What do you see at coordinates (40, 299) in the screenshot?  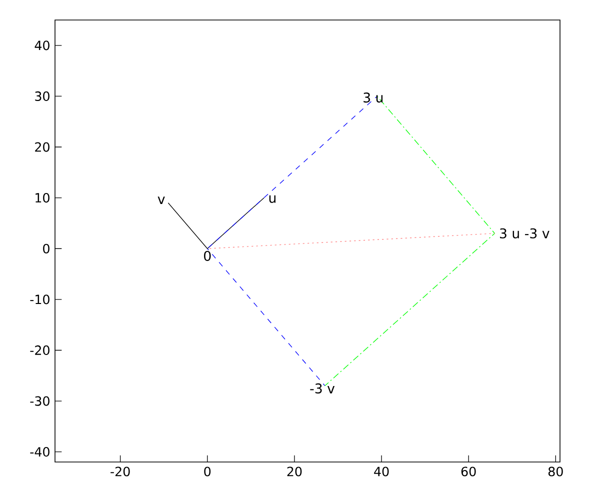 I see `y-tick-label: -10` at bounding box center [40, 299].